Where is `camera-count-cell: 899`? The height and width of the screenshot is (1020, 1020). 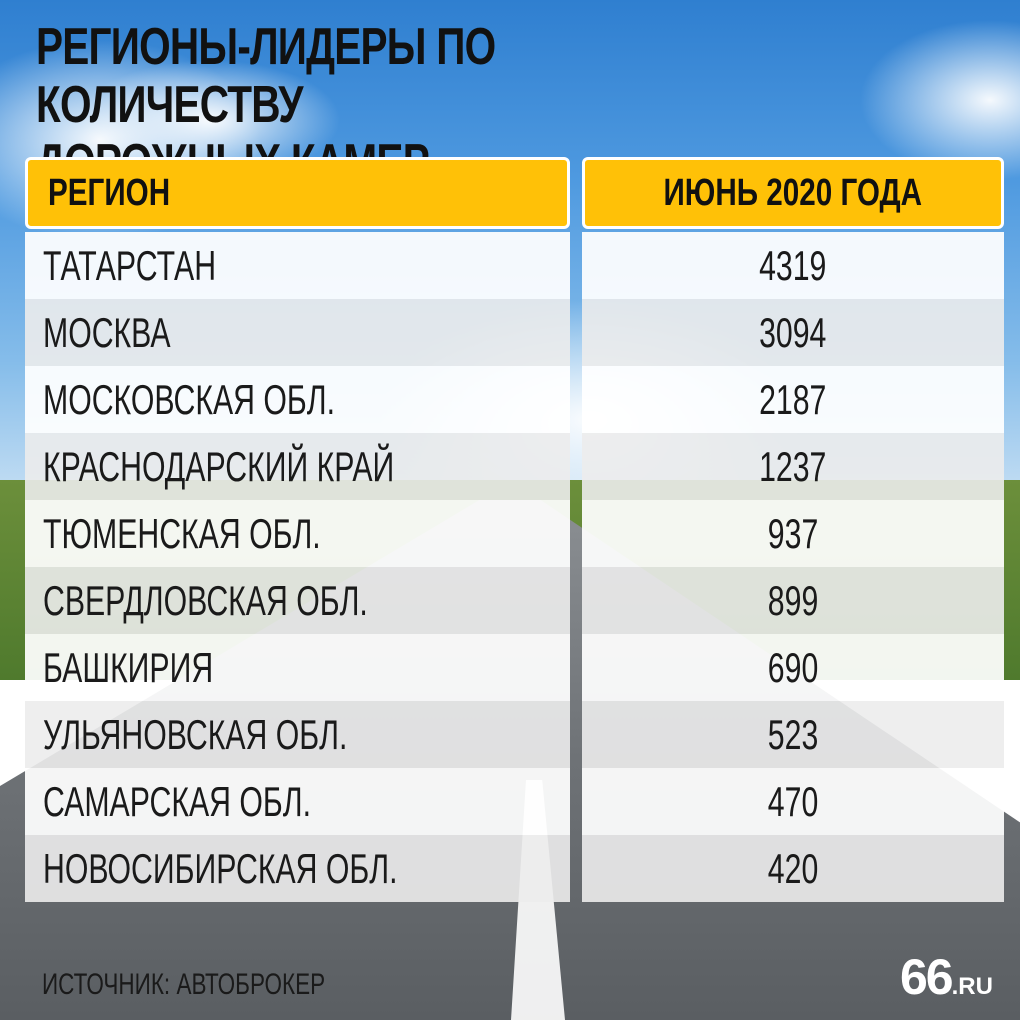 camera-count-cell: 899 is located at coordinates (793, 600).